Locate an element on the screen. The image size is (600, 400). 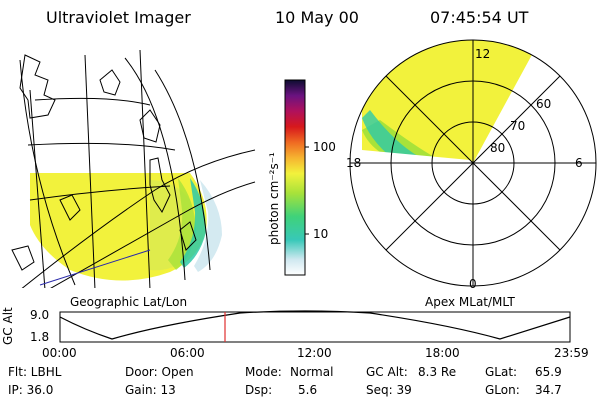
gain-info: Gain: 13 is located at coordinates (150, 390).